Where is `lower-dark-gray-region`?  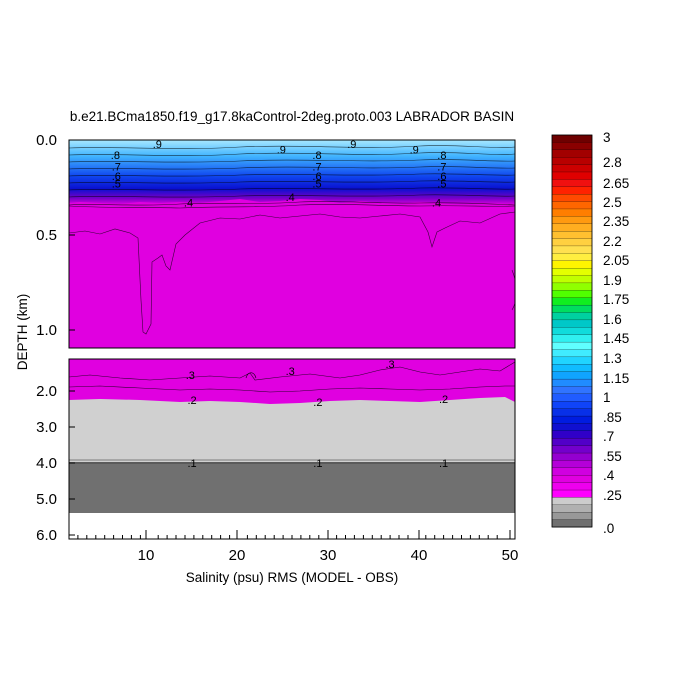 lower-dark-gray-region is located at coordinates (292, 487).